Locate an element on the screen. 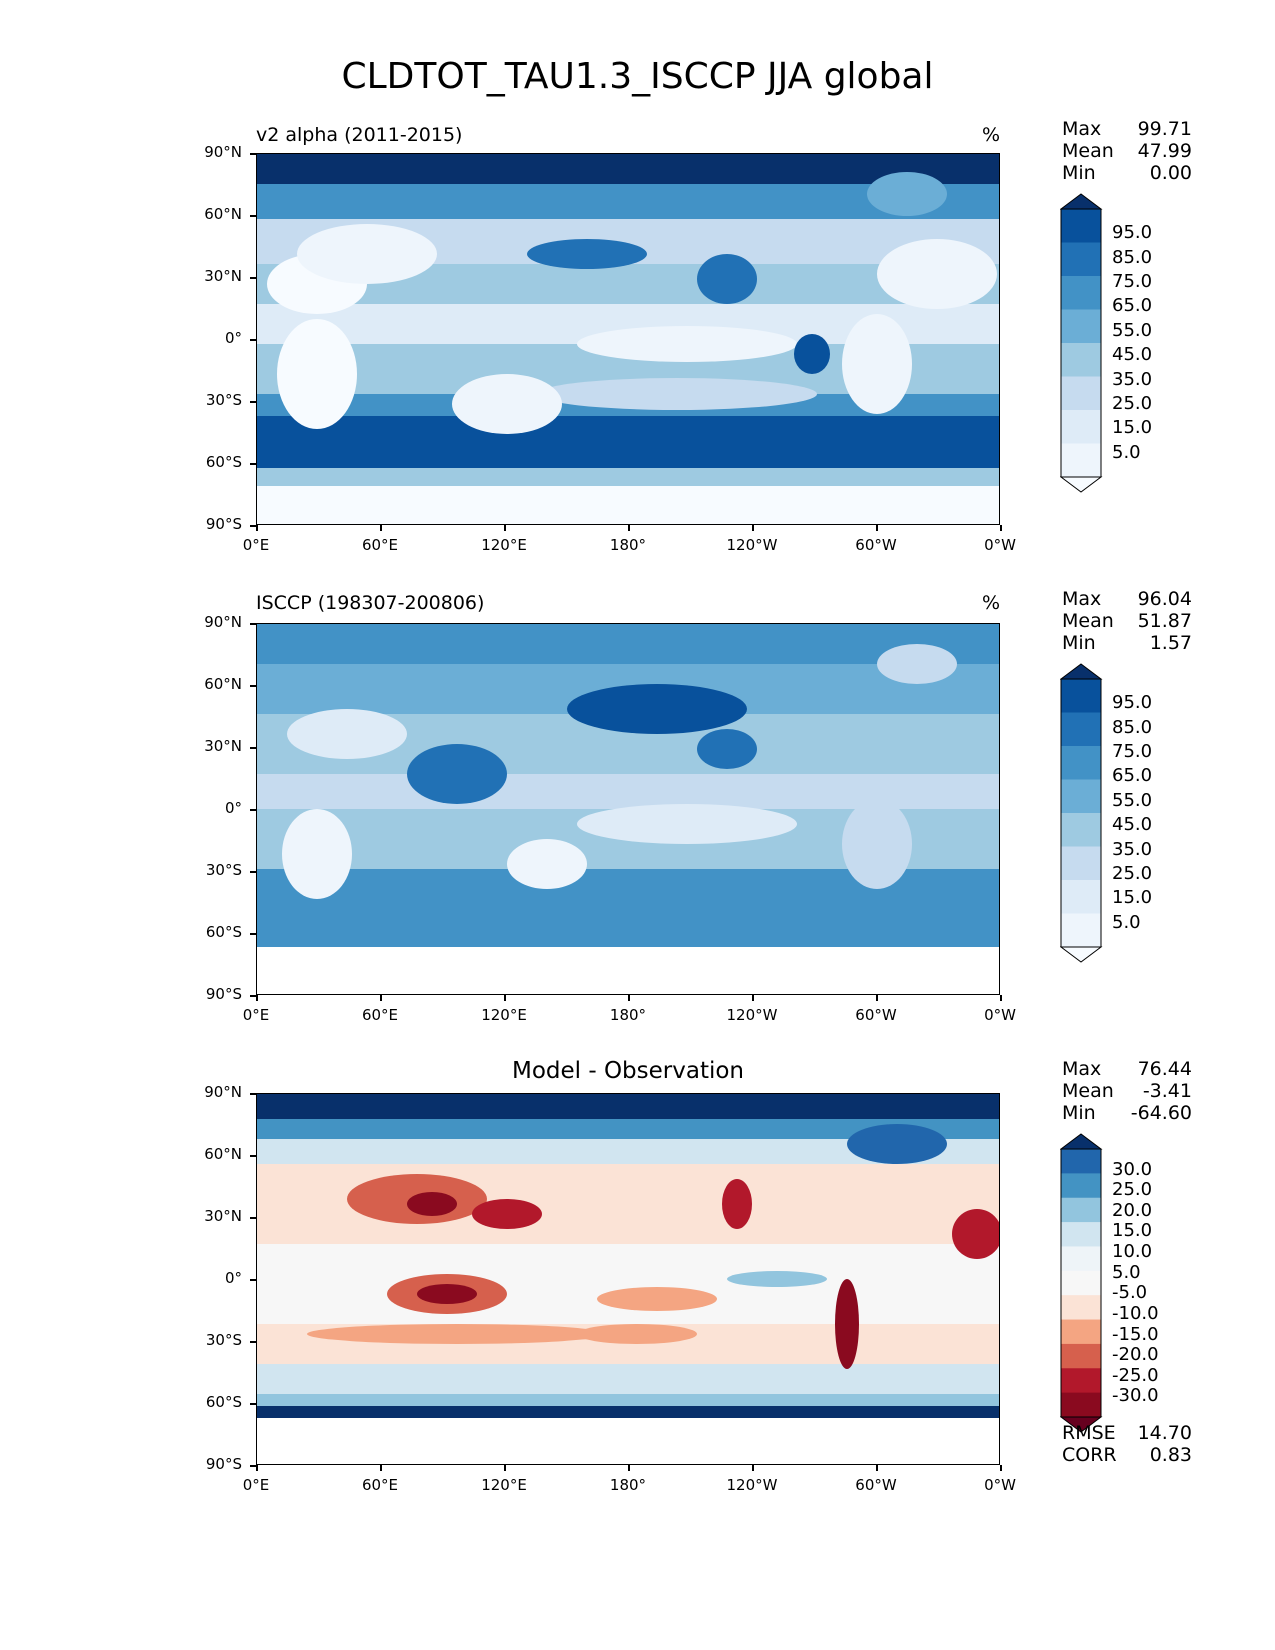 This screenshot has width=1275, height=1650. panel-diff-metrics: RMSE 14.70 CORR 0.83 is located at coordinates (1127, 1444).